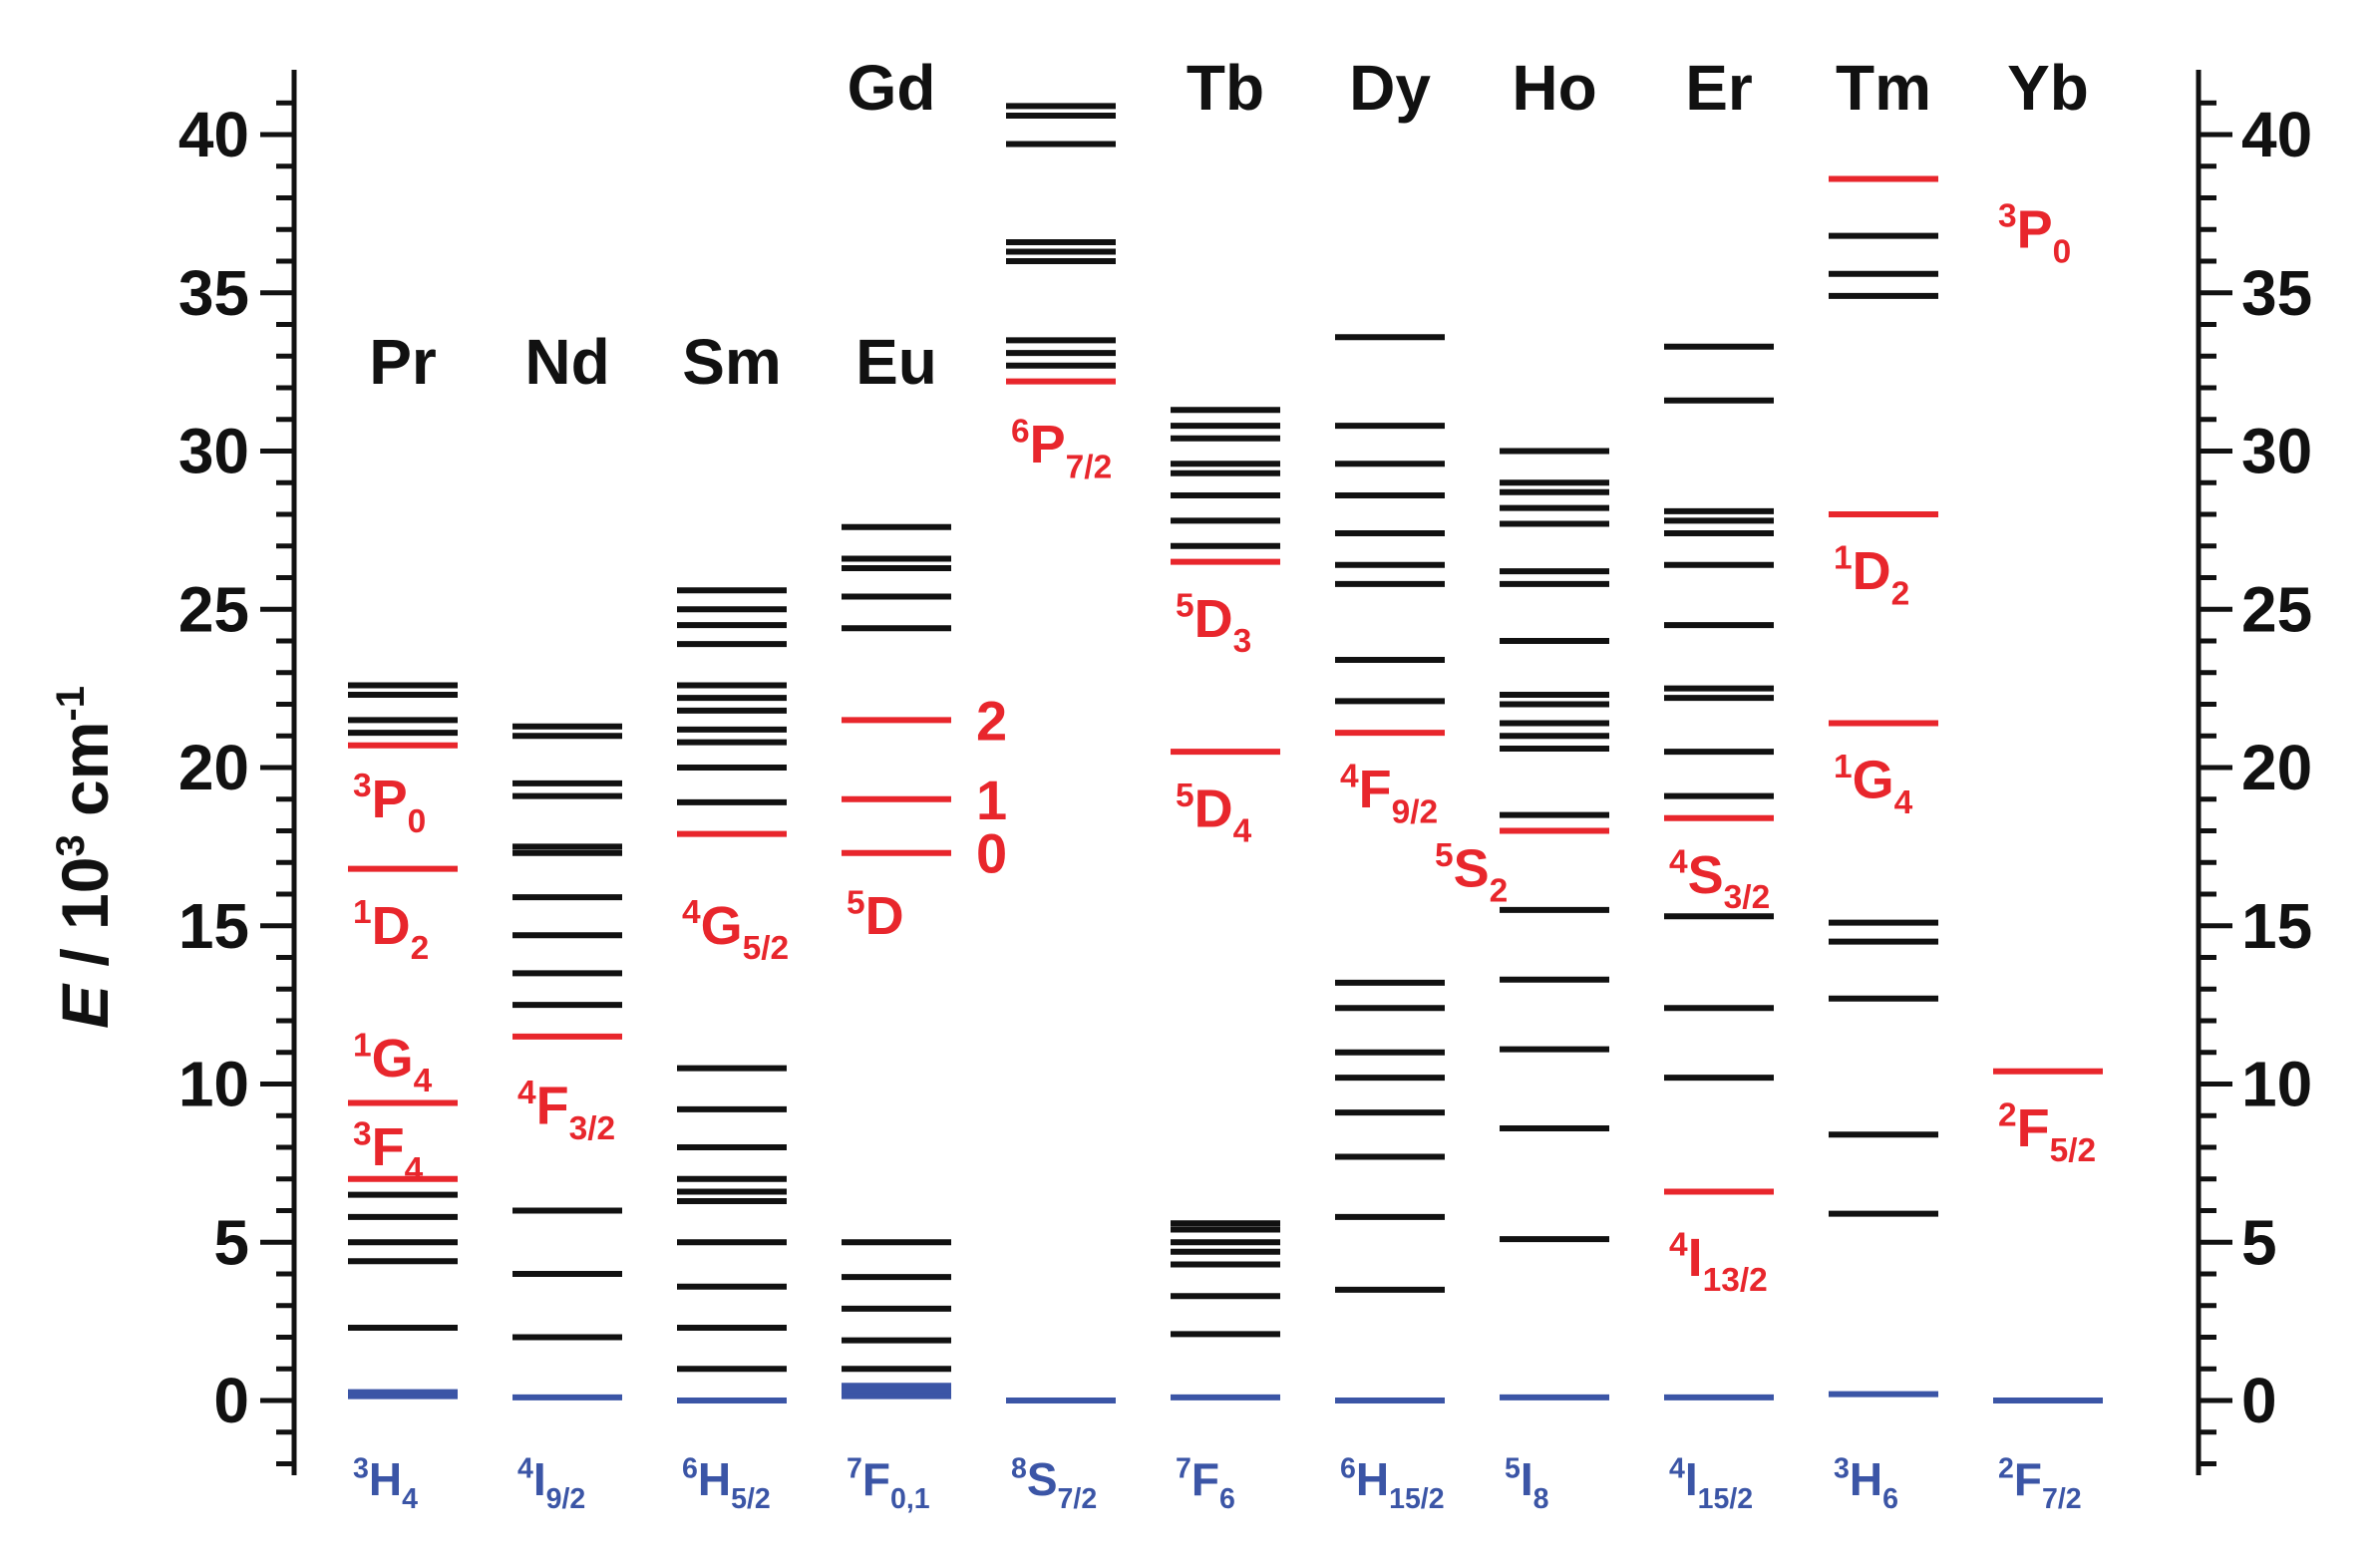  Describe the element at coordinates (1213, 623) in the screenshot. I see `excited-term-tb: 5D3` at that location.